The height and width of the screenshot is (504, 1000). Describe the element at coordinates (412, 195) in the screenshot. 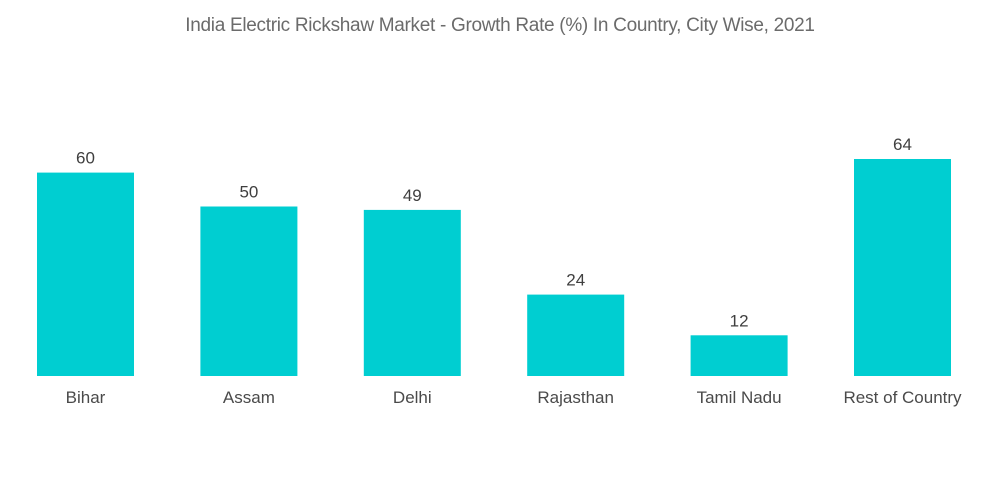

I see `data-label-delhi: 49` at that location.